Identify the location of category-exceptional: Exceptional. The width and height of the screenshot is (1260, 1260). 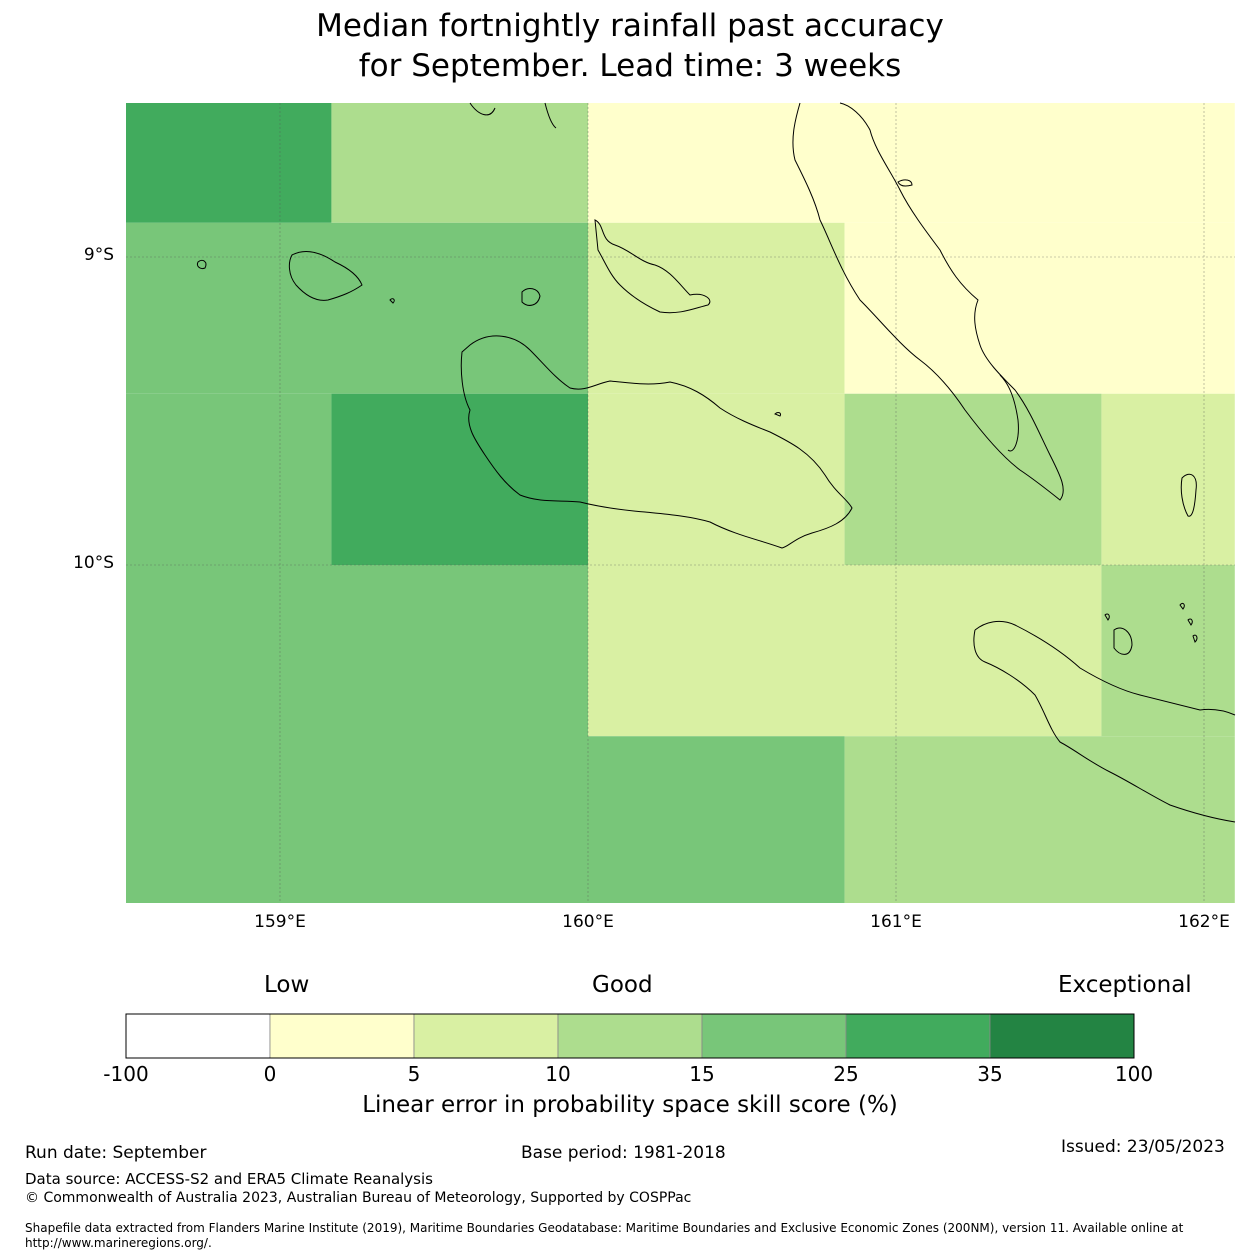
(1125, 985).